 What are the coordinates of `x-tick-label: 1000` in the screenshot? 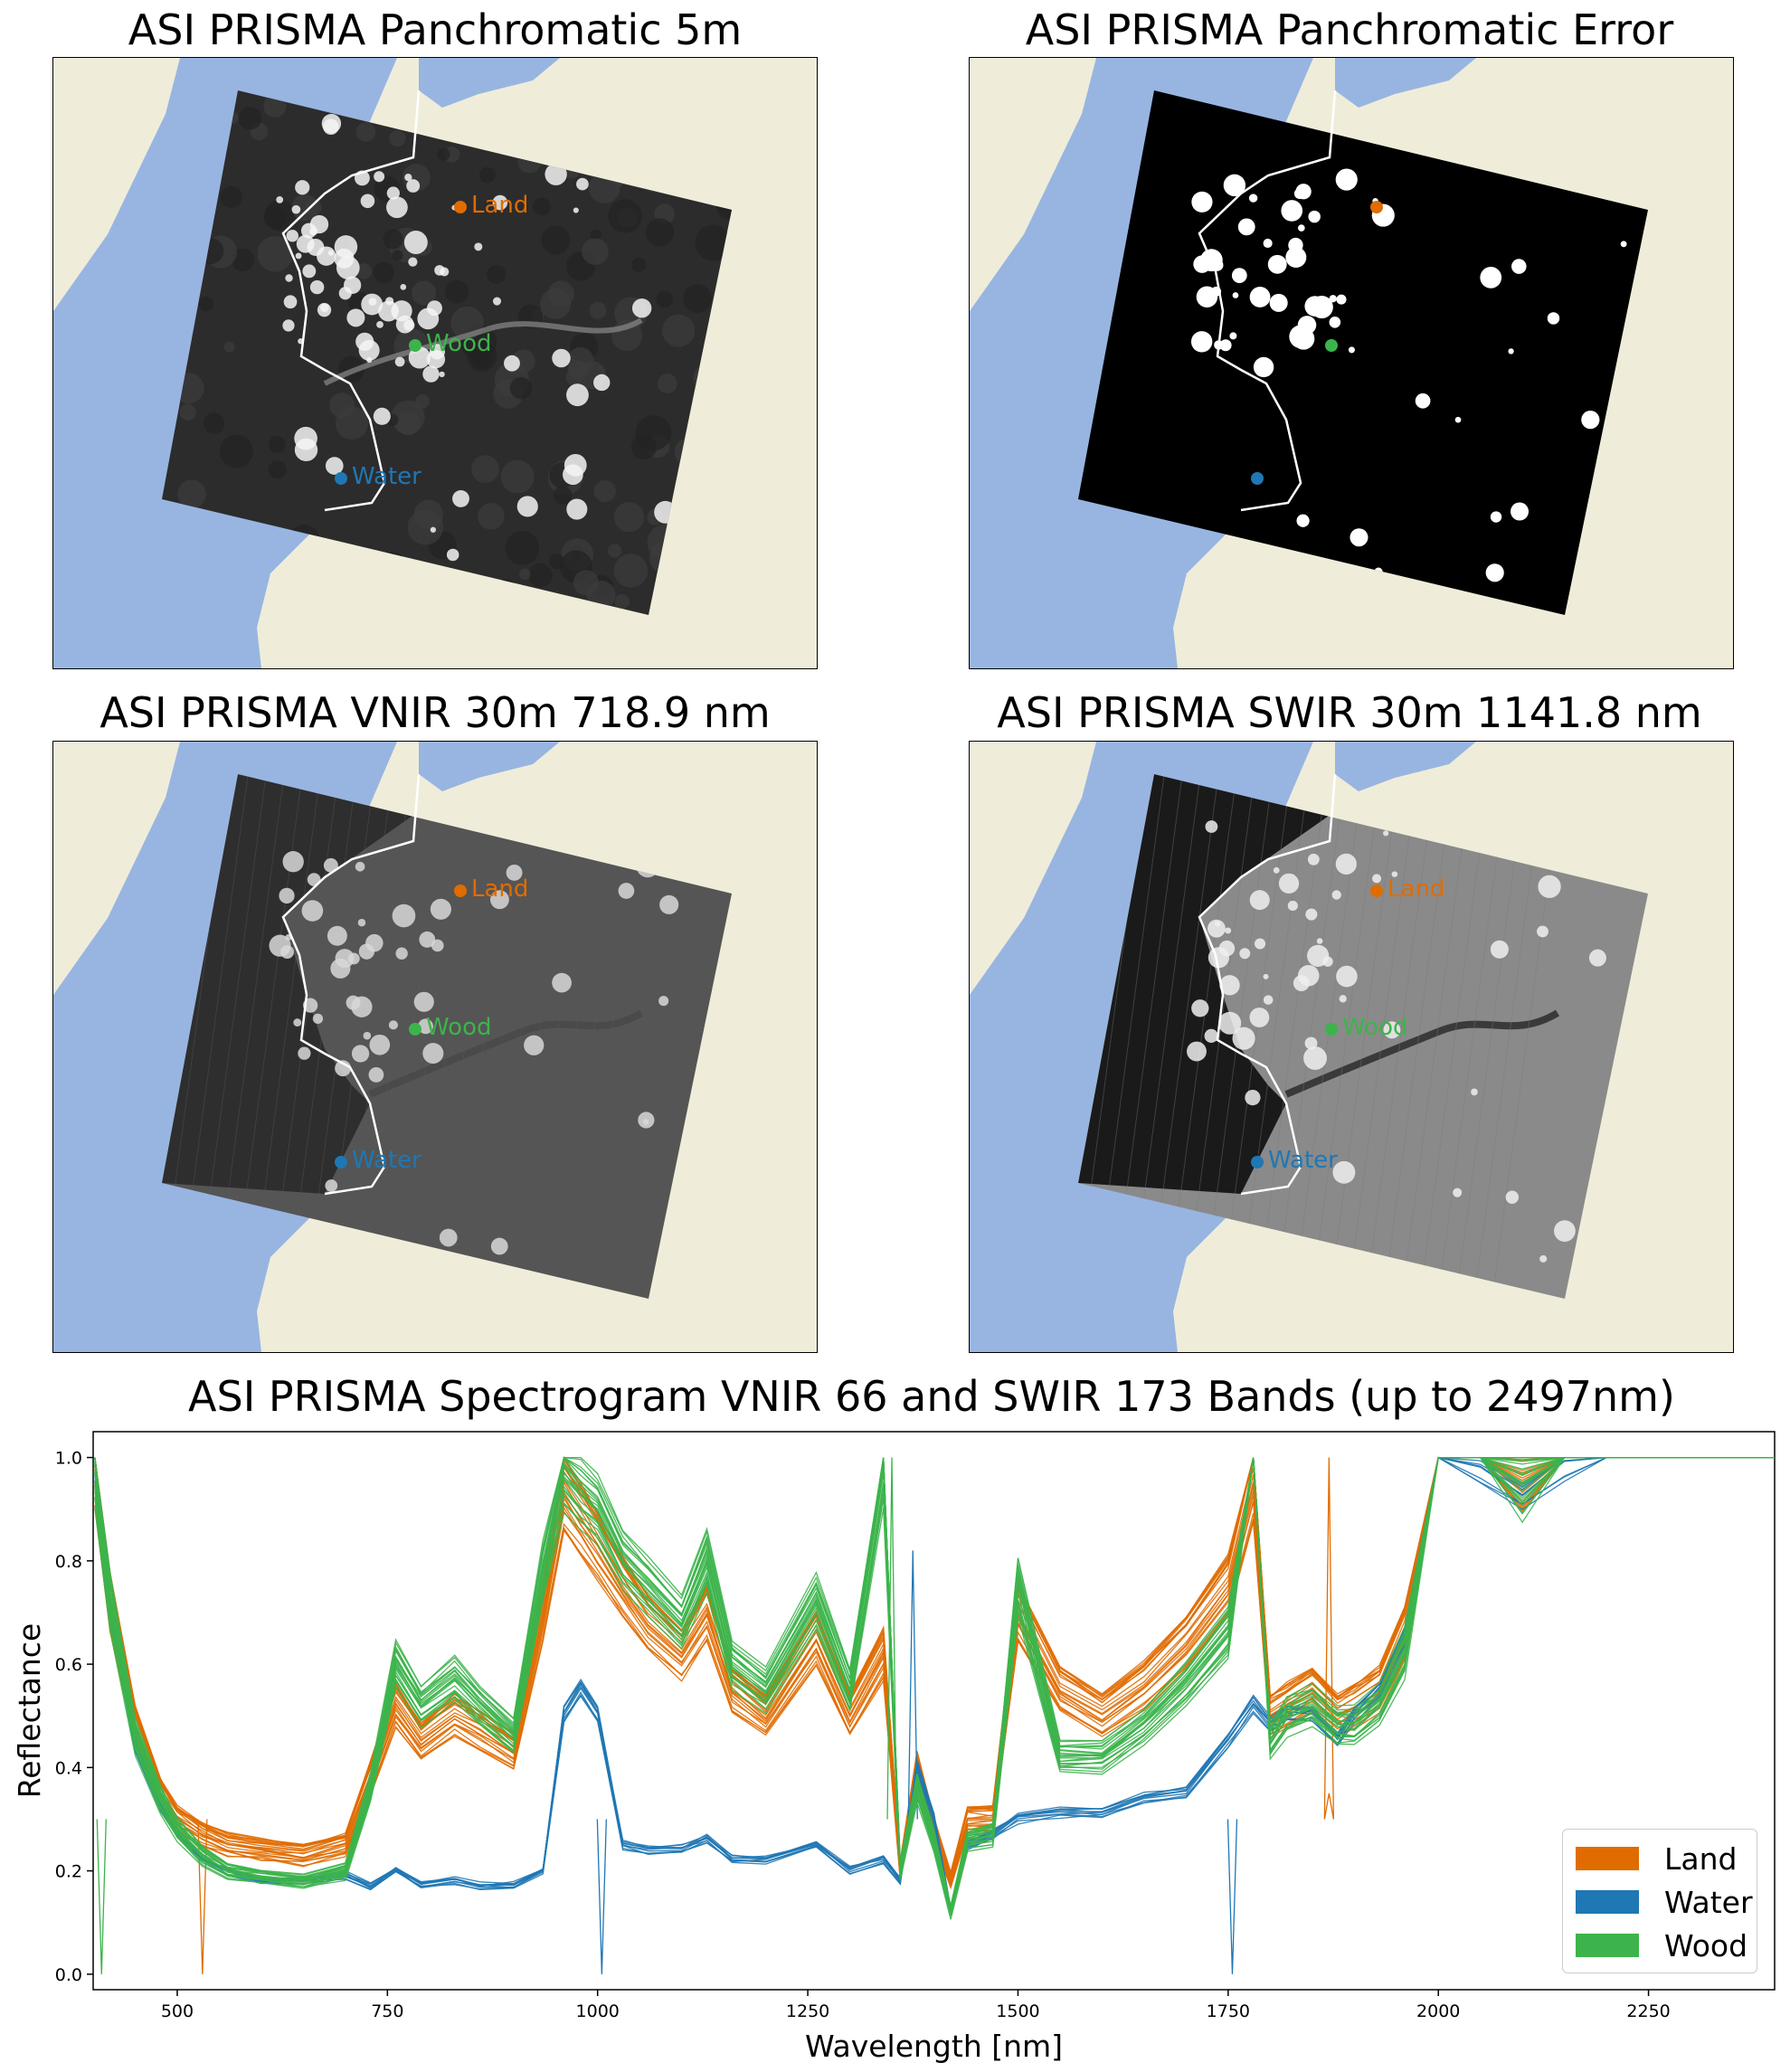 It's located at (598, 2011).